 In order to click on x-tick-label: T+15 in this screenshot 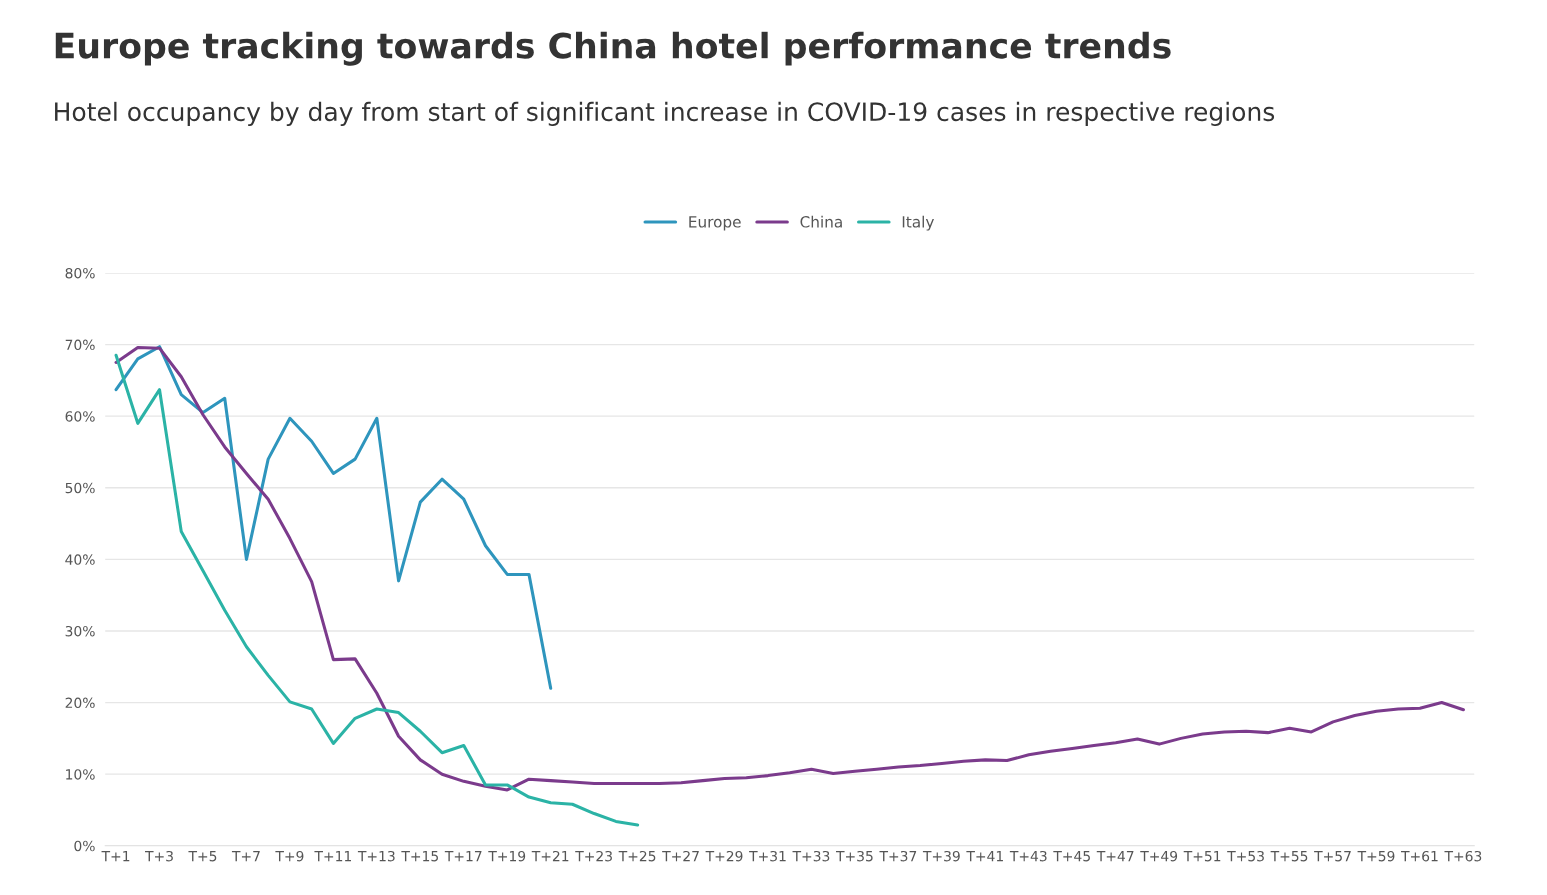, I will do `click(419, 856)`.